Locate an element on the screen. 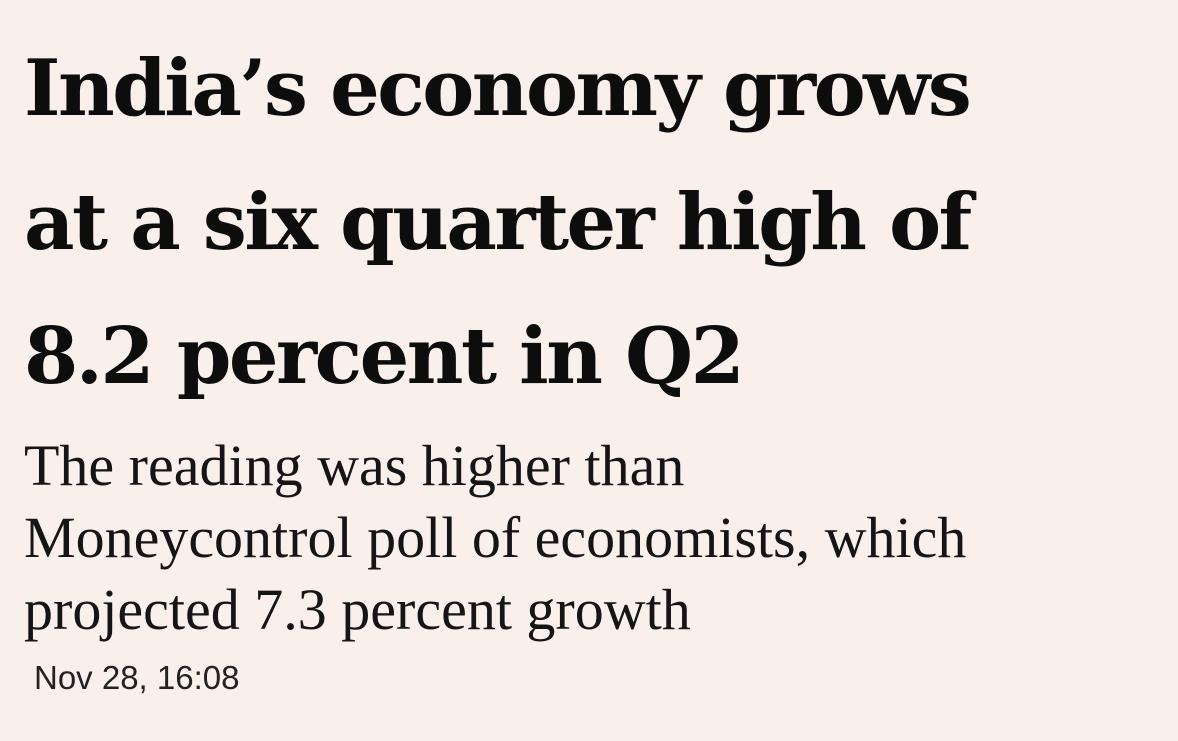 This screenshot has width=1178, height=741. summary-line-2: Moneycontrol poll of economists, which is located at coordinates (495, 537).